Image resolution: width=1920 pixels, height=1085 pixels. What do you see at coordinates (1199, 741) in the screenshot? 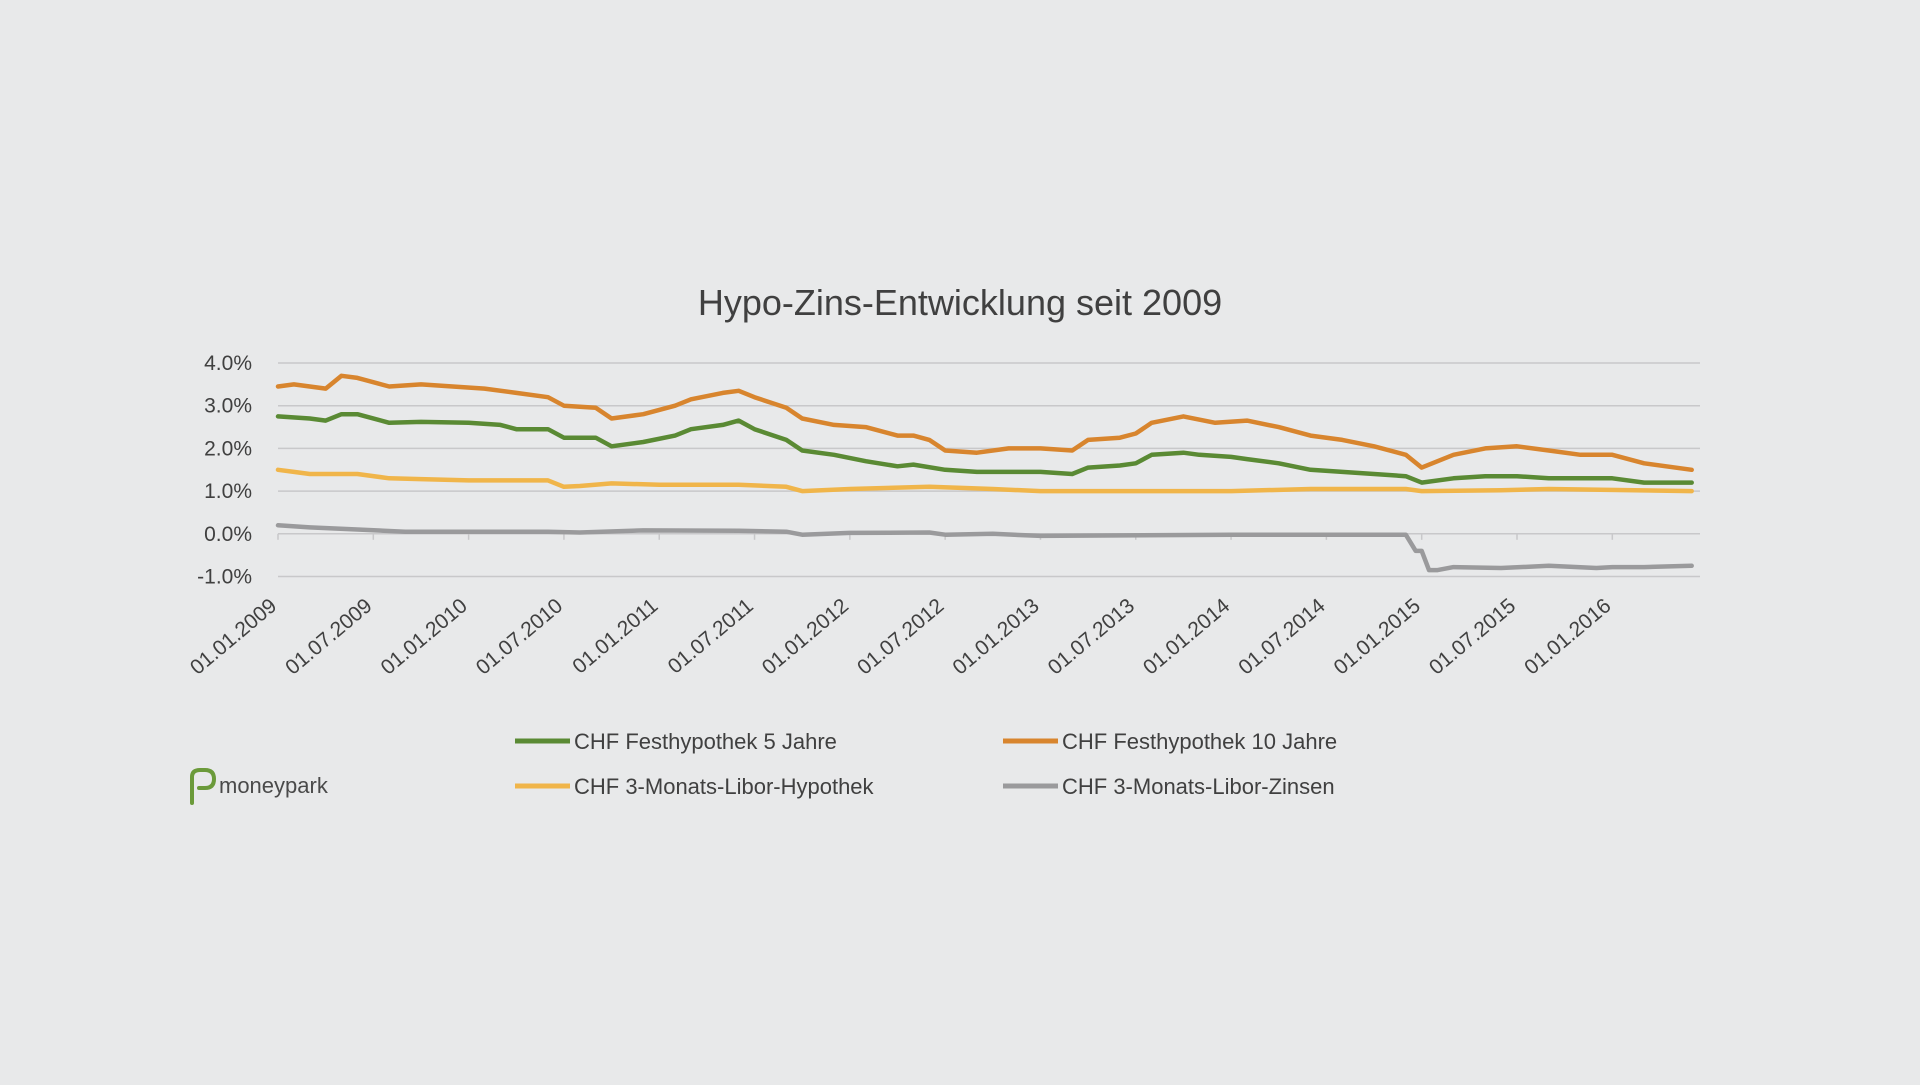
I see `legend-label: CHF Festhypothek 10 Jahre` at bounding box center [1199, 741].